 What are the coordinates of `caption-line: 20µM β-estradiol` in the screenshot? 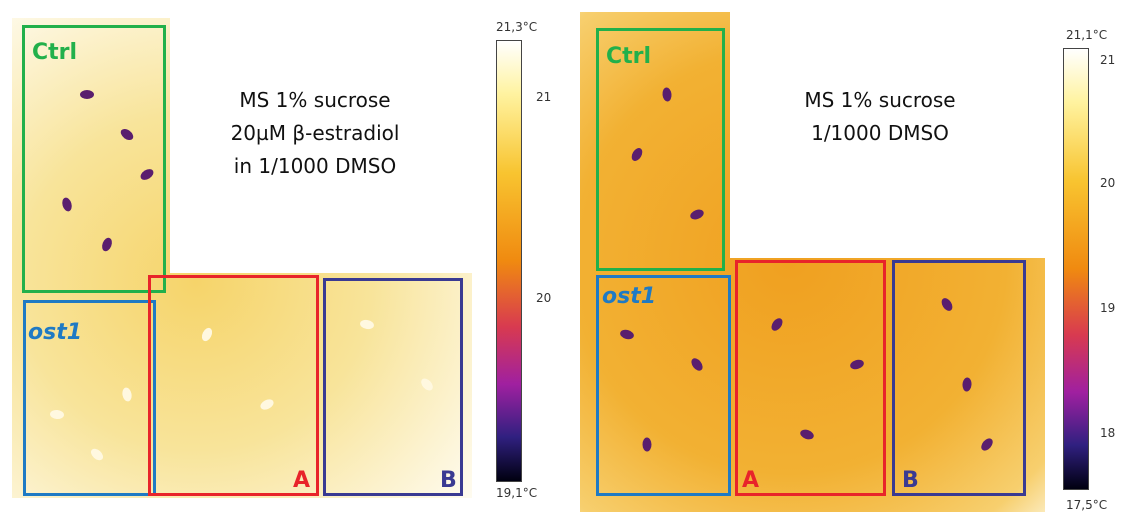 It's located at (315, 133).